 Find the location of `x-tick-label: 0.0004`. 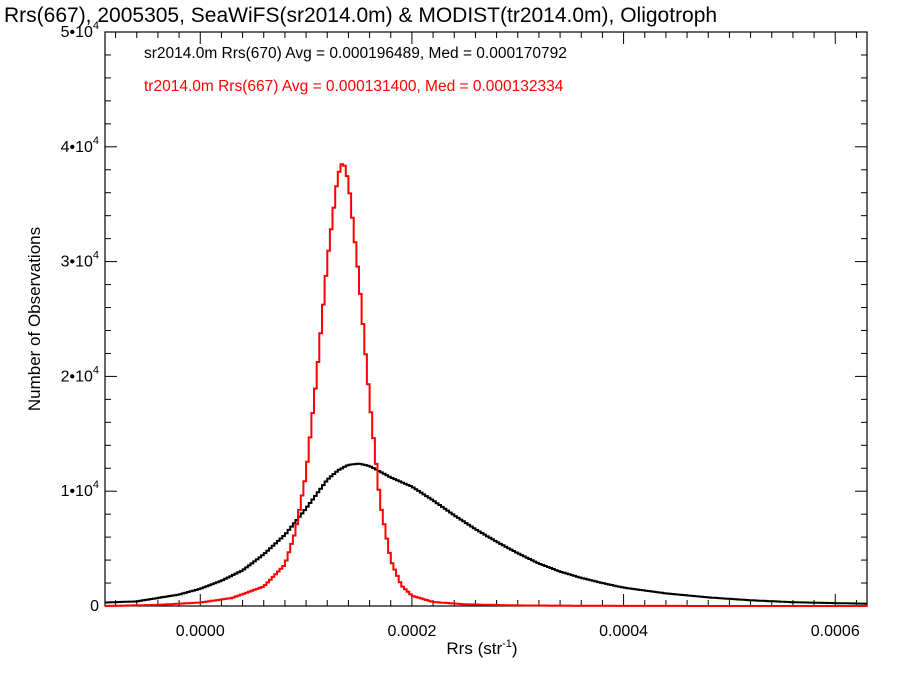

x-tick-label: 0.0004 is located at coordinates (623, 631).